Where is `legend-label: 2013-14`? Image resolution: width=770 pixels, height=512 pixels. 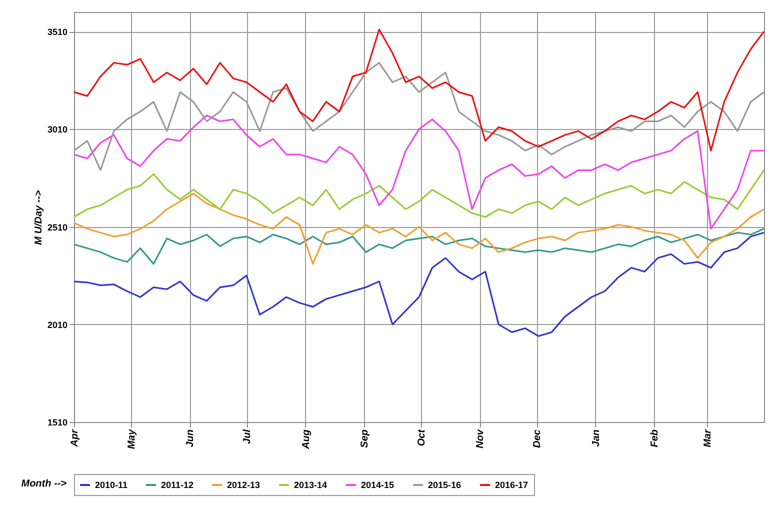 legend-label: 2013-14 is located at coordinates (311, 485).